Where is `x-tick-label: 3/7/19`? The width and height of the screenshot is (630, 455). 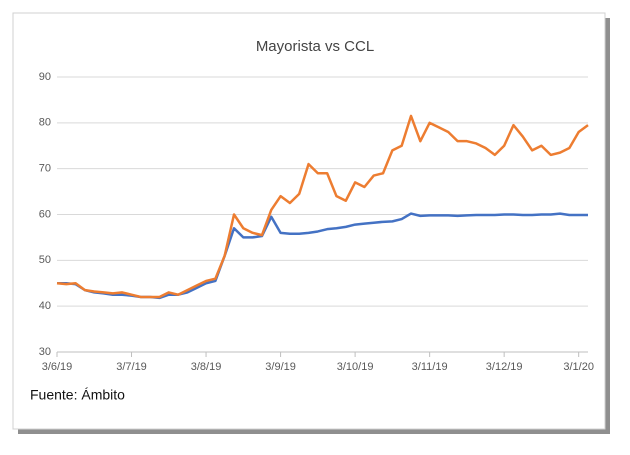
x-tick-label: 3/7/19 is located at coordinates (131, 367).